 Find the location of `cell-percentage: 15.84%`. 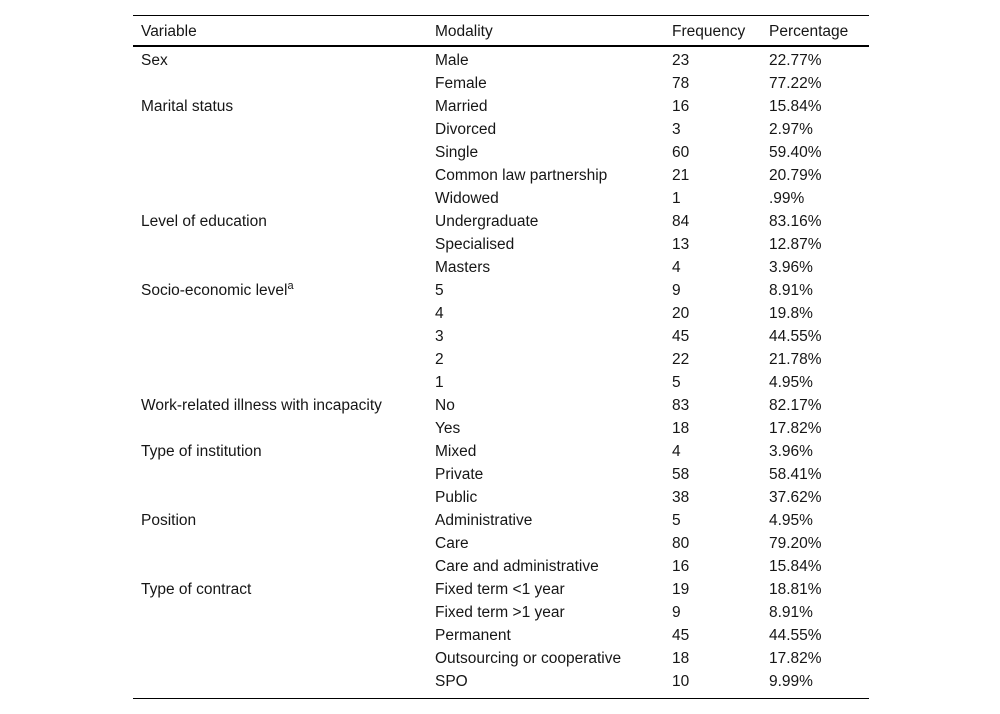

cell-percentage: 15.84% is located at coordinates (795, 566).